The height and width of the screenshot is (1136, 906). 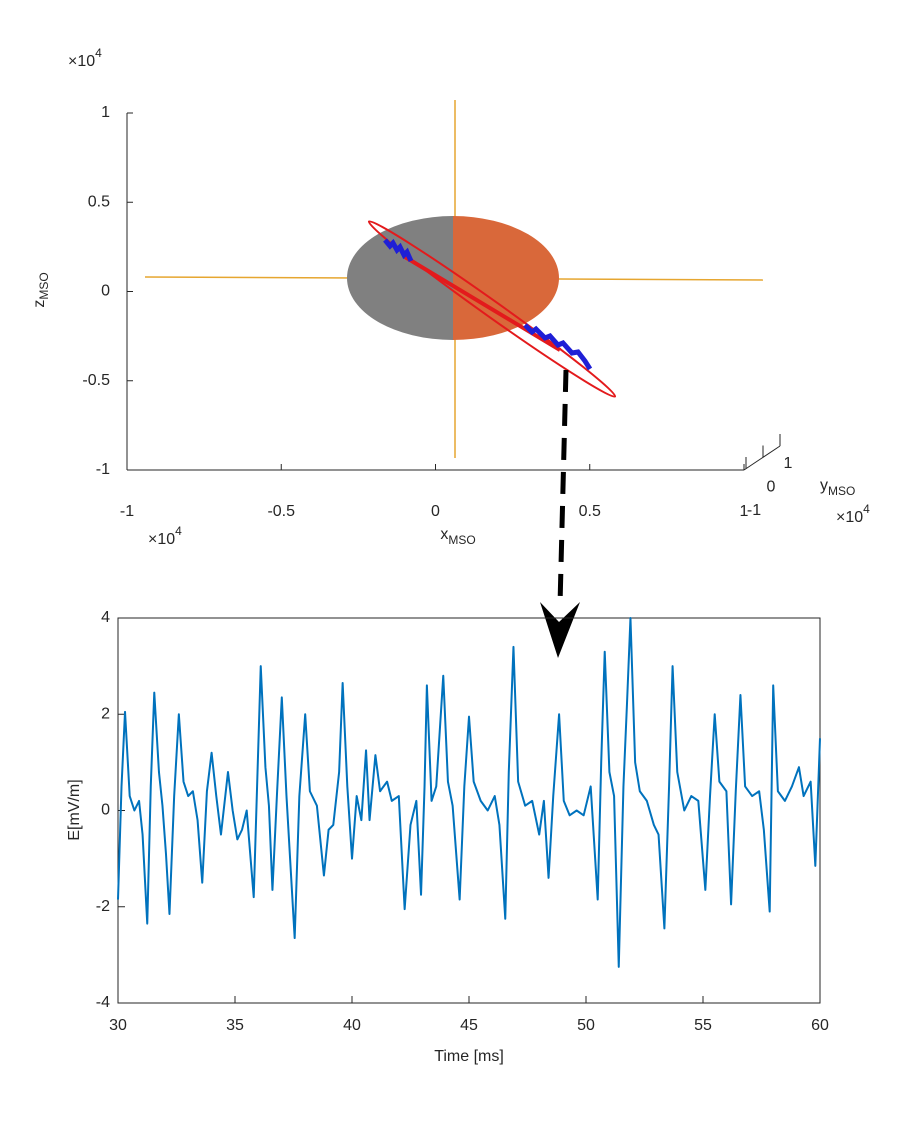 I want to click on y-multiplier: ×10⁴, so click(x=853, y=514).